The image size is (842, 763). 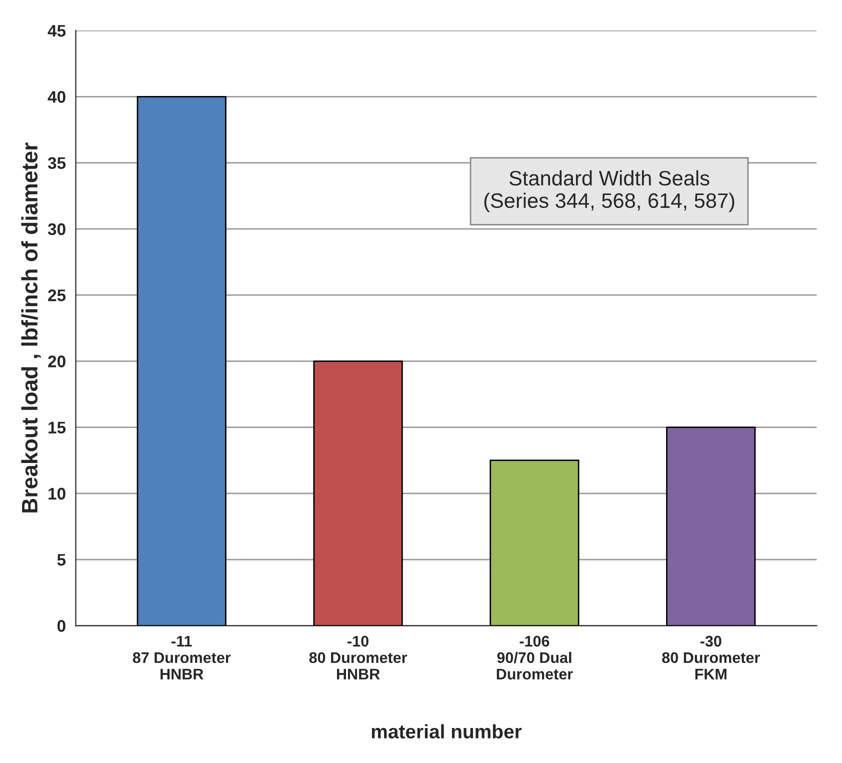 What do you see at coordinates (447, 731) in the screenshot?
I see `x-axis-title: material number` at bounding box center [447, 731].